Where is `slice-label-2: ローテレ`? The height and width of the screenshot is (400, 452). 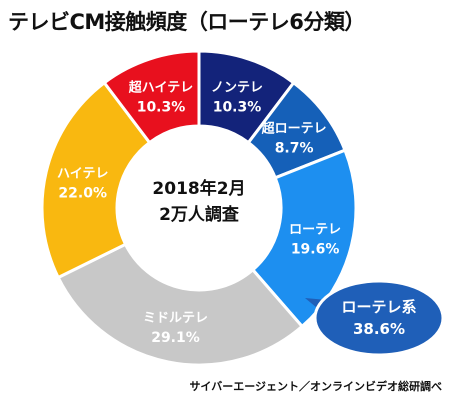 slice-label-2: ローテレ is located at coordinates (315, 229).